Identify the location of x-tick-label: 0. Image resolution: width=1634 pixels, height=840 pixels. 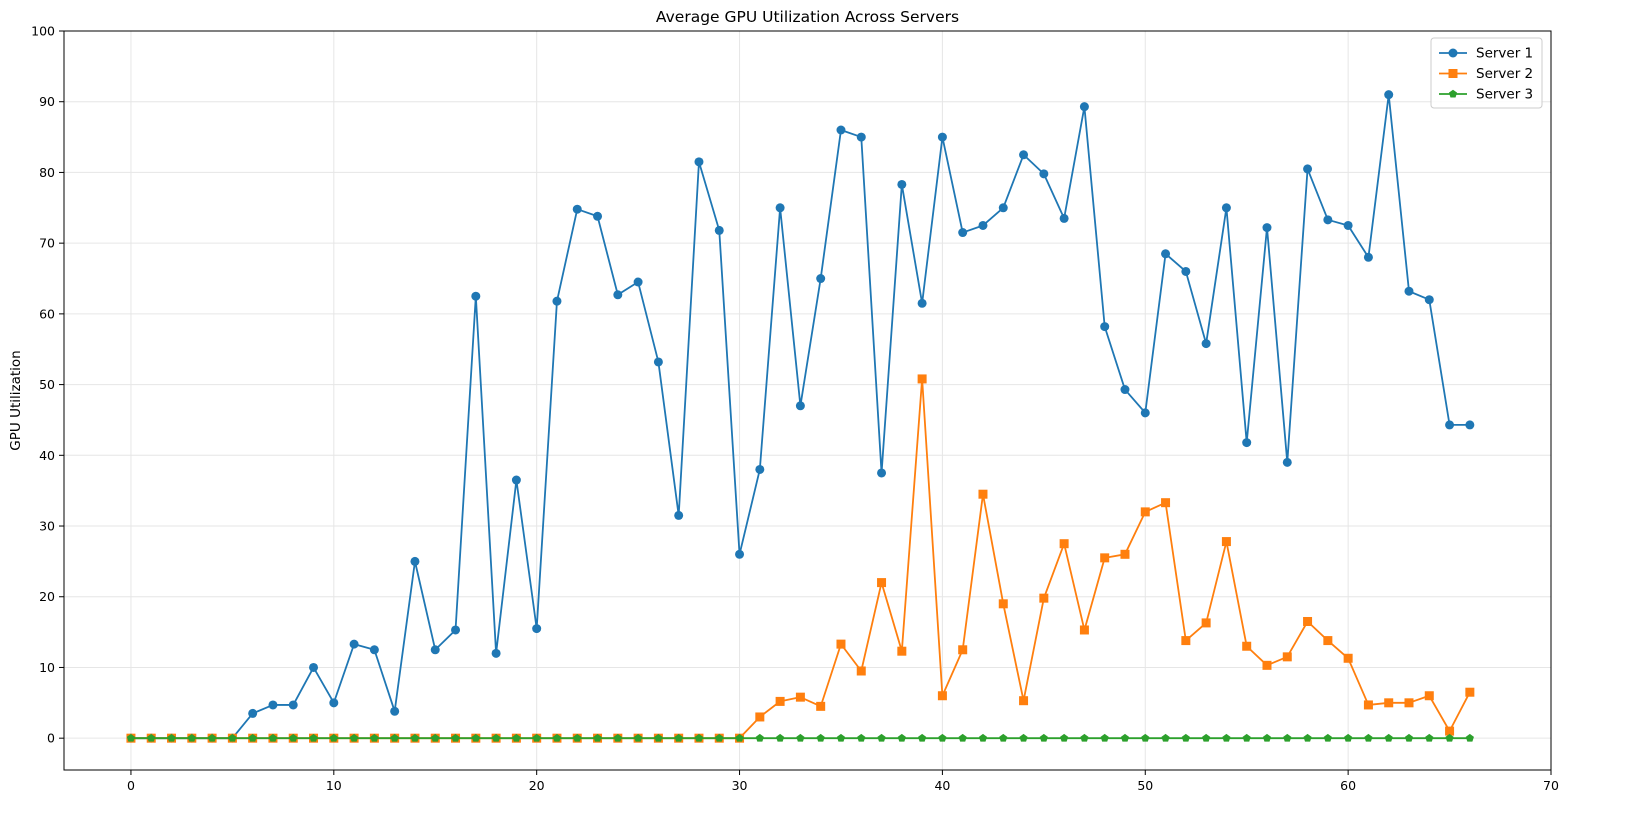
(131, 785).